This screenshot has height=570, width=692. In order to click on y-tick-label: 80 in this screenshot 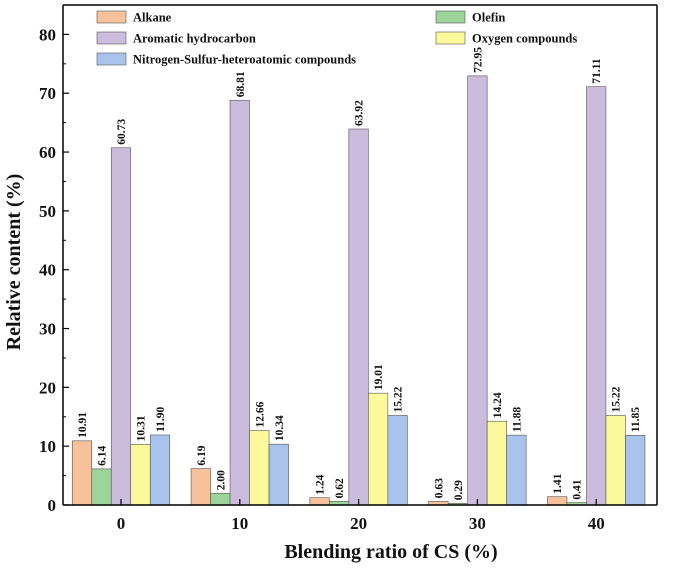, I will do `click(47, 34)`.